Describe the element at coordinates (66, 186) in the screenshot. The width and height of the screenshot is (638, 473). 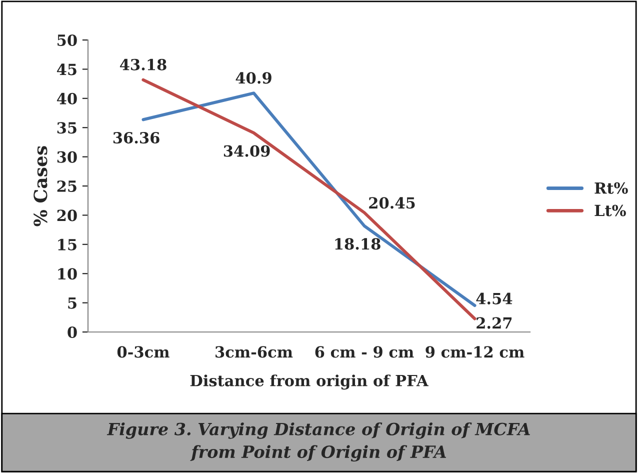
I see `y-tick-label: 25` at that location.